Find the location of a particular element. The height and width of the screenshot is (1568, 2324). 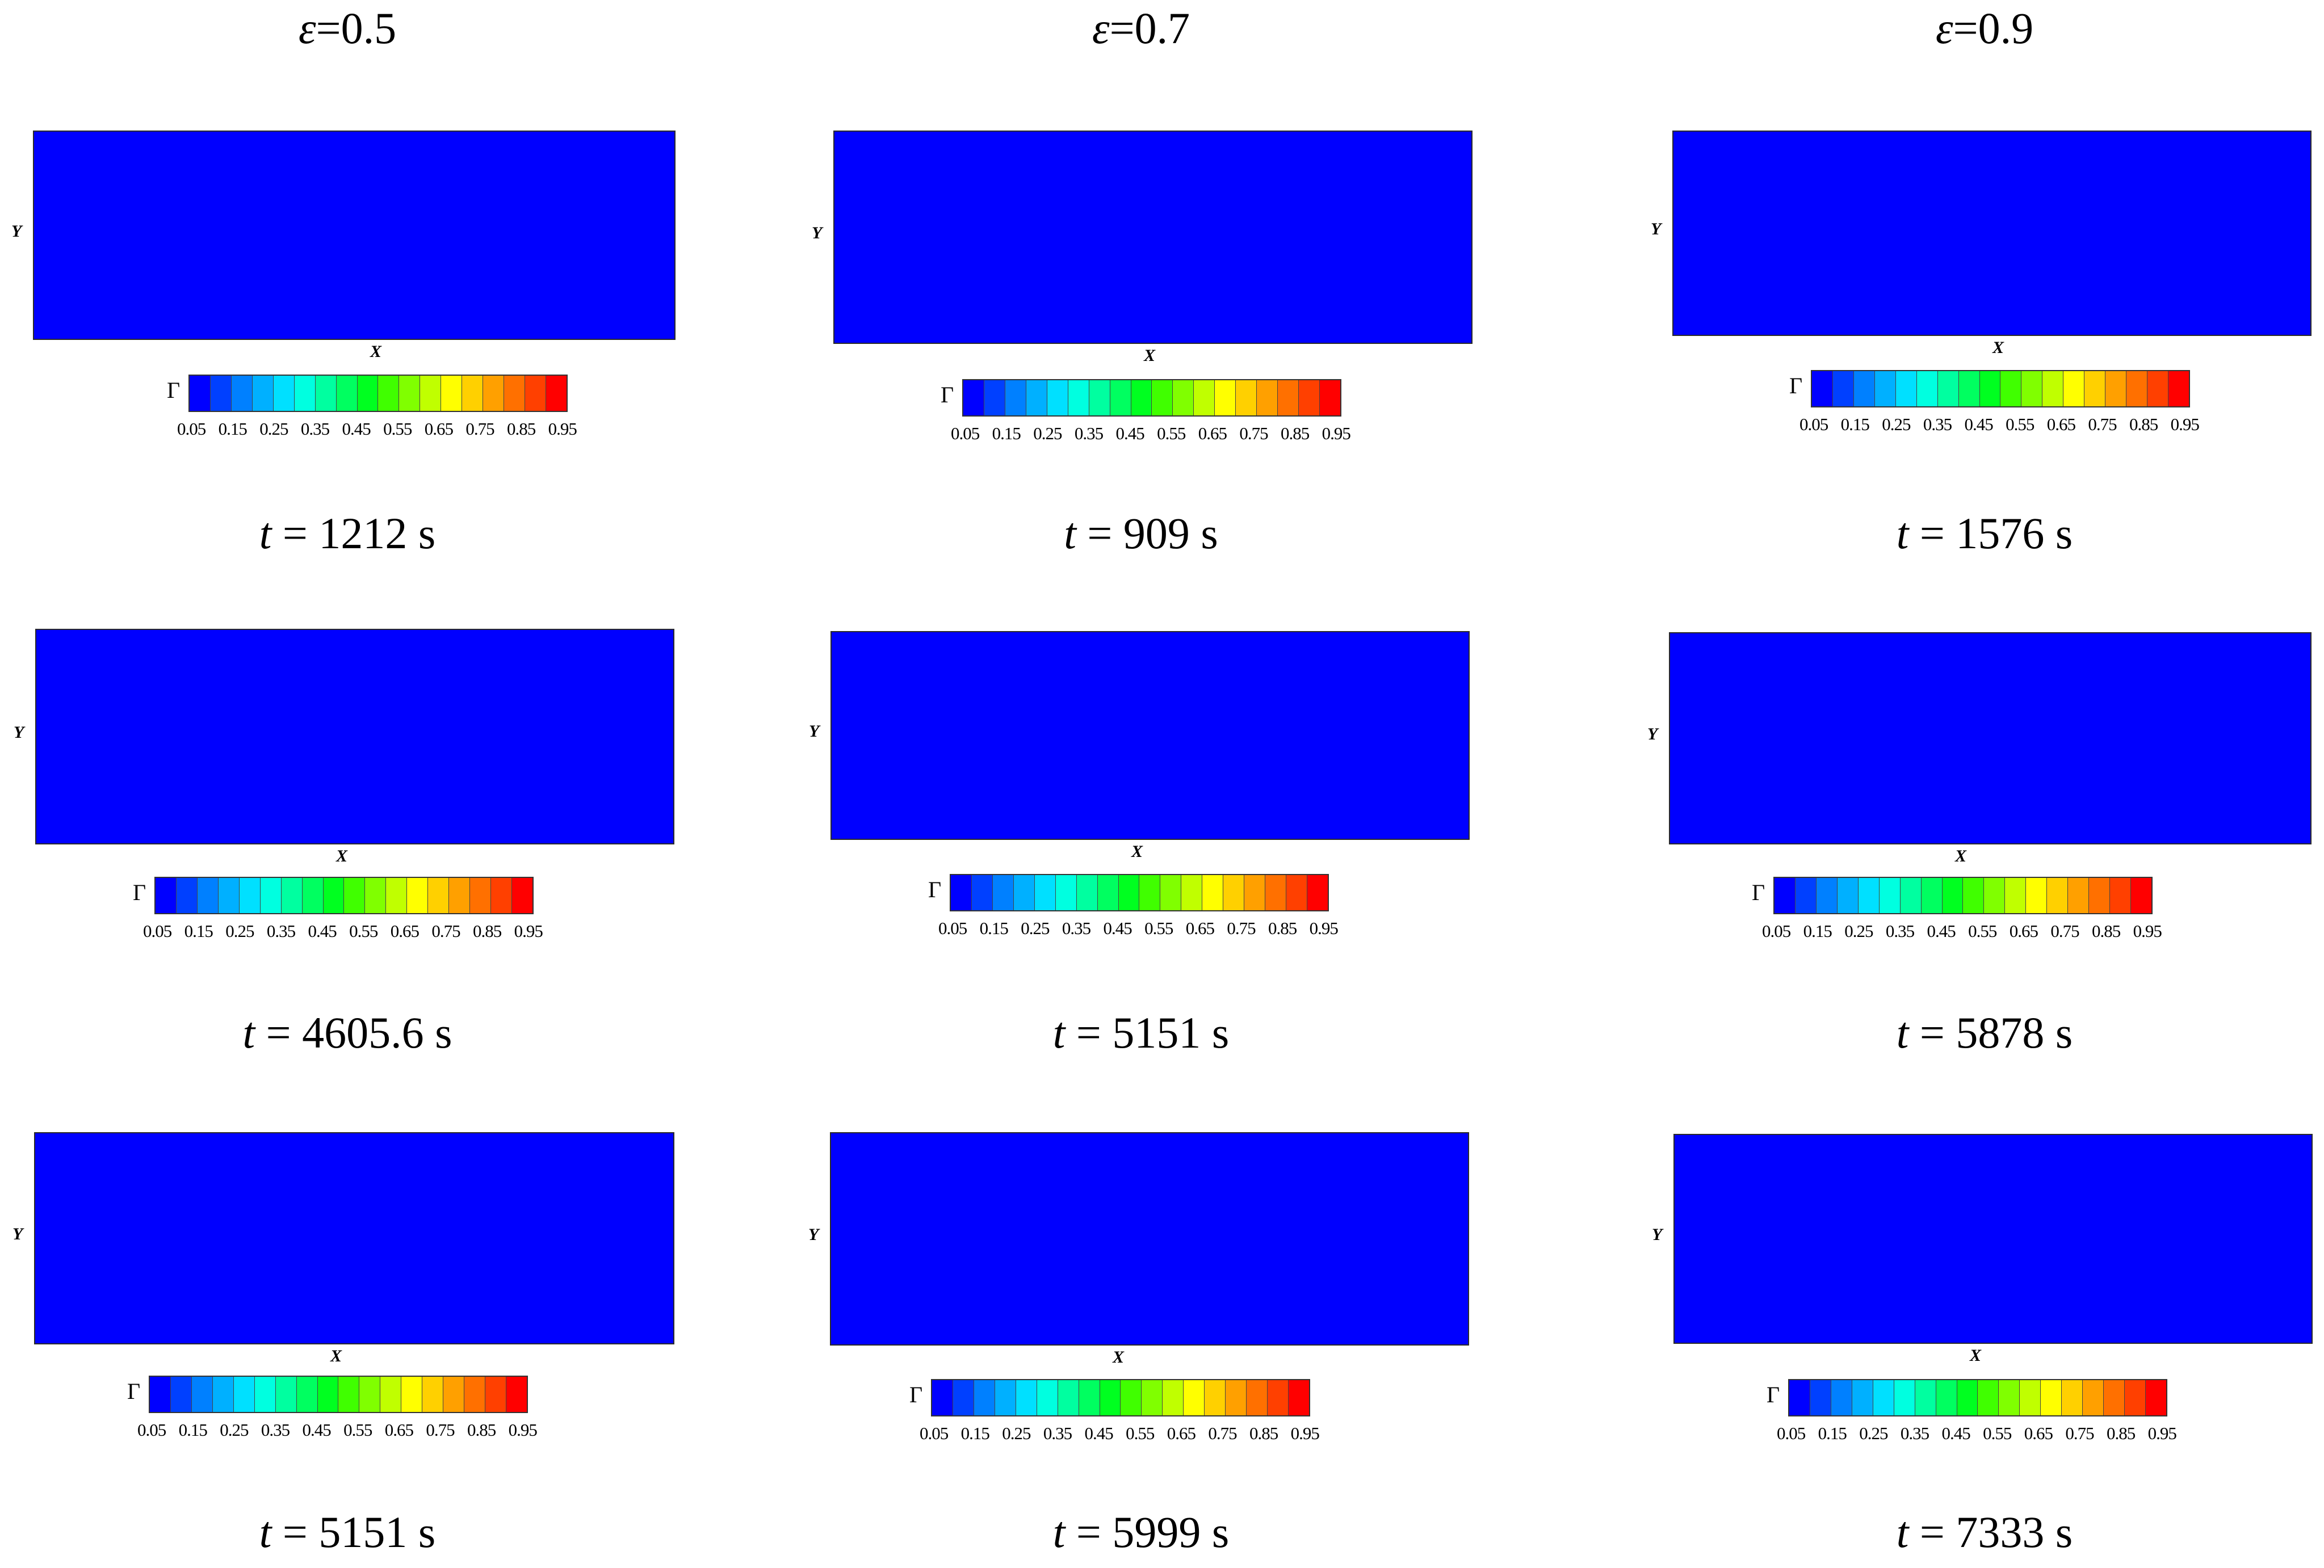

epsilon-symbol: ε is located at coordinates (1944, 28).